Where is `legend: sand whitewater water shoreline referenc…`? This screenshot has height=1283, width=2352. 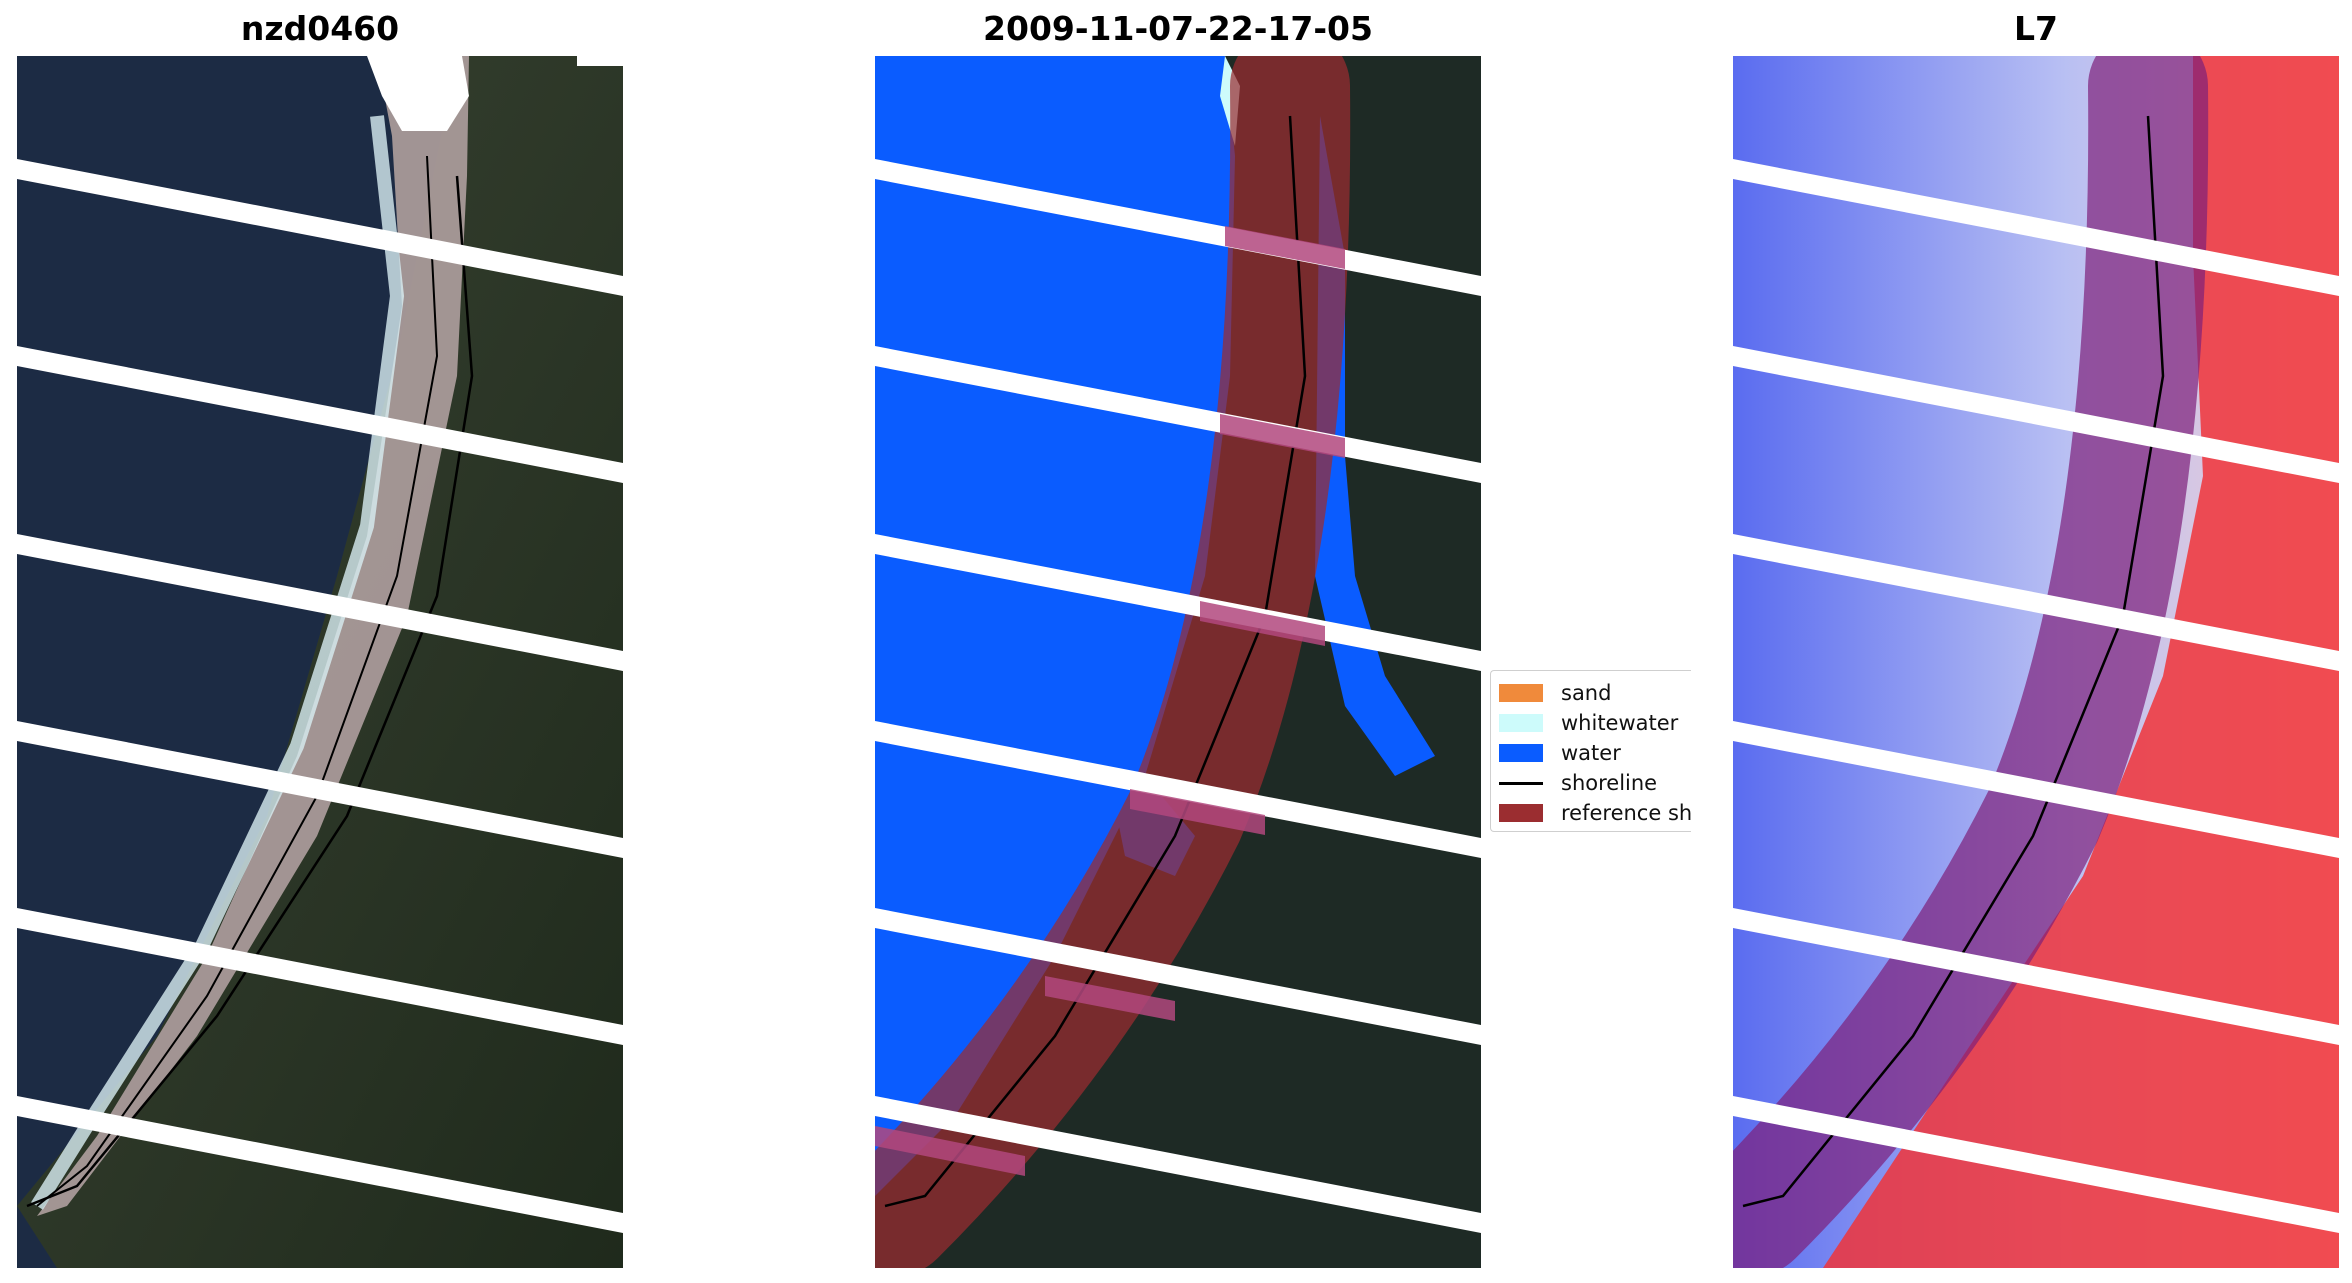 legend: sand whitewater water shoreline referenc… is located at coordinates (1590, 751).